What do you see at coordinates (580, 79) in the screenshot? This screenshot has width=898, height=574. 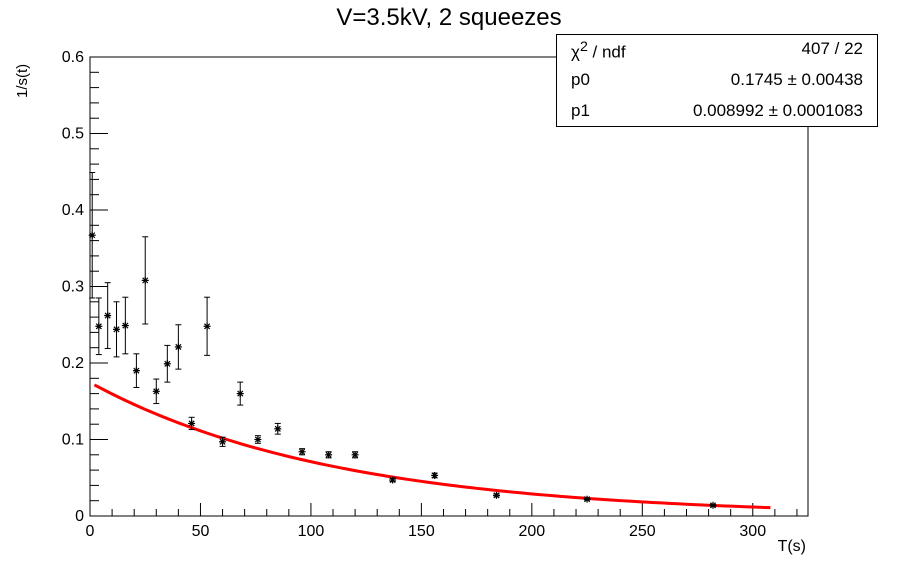 I see `p0-label: p0` at bounding box center [580, 79].